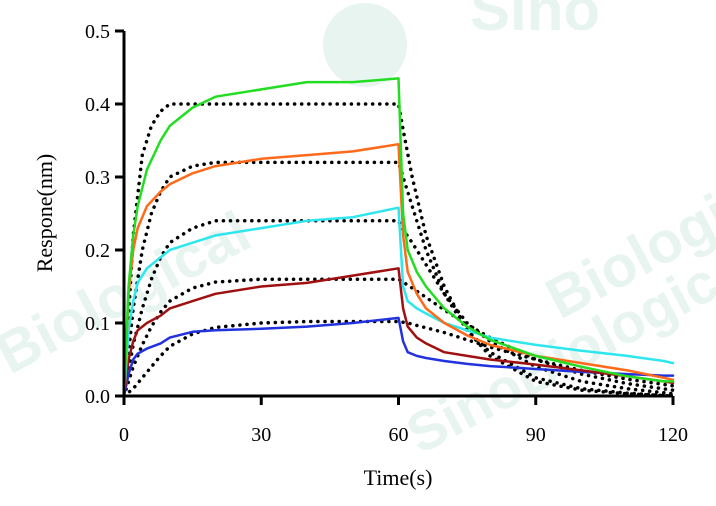 The height and width of the screenshot is (506, 716). I want to click on x-tick-label: 60, so click(399, 435).